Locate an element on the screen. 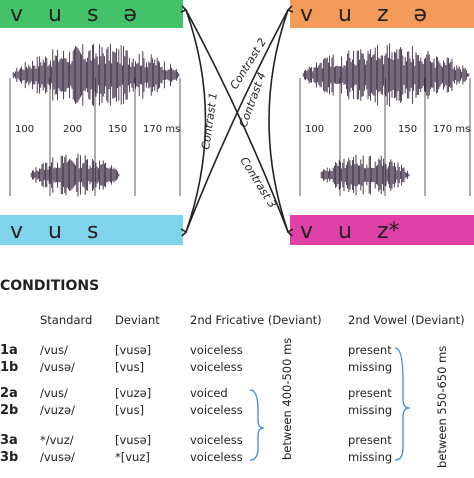 The width and height of the screenshot is (474, 478). contrast-label: Contrast 3 is located at coordinates (257, 183).